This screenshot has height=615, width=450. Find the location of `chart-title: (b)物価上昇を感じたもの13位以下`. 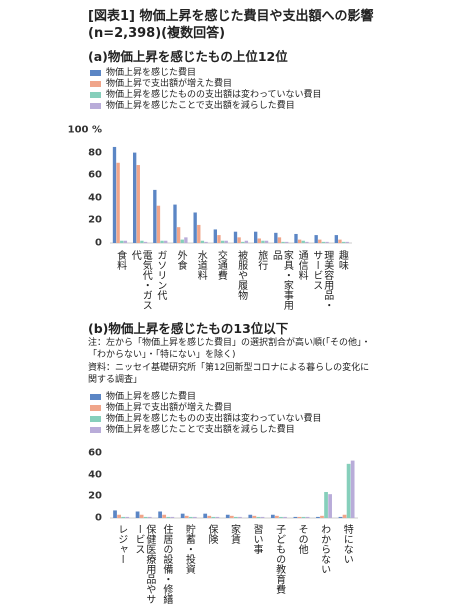

chart-title: (b)物価上昇を感じたもの13位以下 is located at coordinates (188, 328).